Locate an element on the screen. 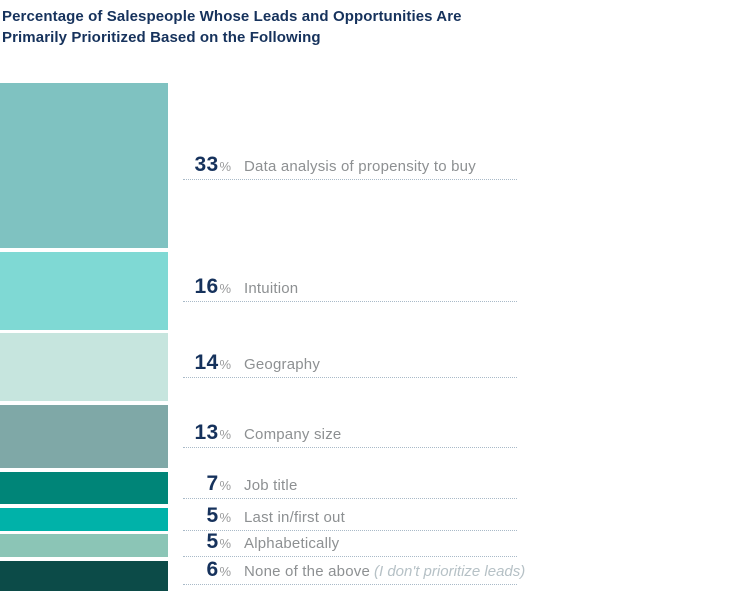 The width and height of the screenshot is (750, 591). percent-number: 16 is located at coordinates (206, 286).